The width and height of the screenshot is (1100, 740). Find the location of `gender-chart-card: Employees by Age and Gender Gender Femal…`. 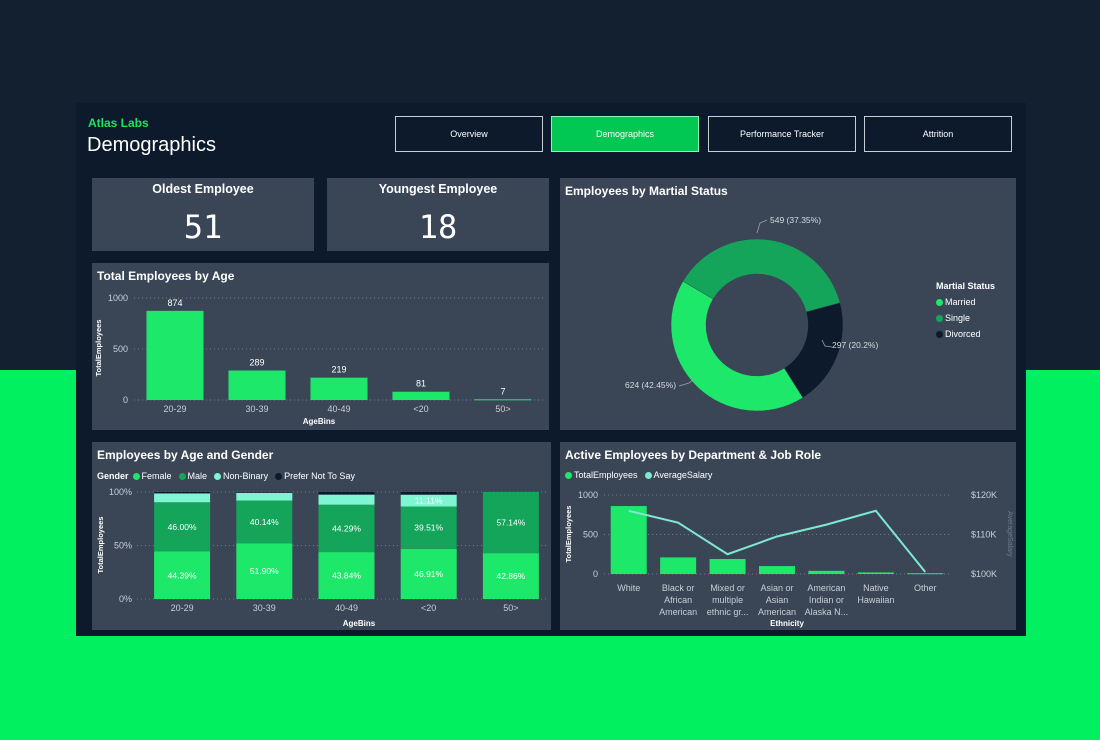

gender-chart-card: Employees by Age and Gender Gender Femal… is located at coordinates (321, 536).